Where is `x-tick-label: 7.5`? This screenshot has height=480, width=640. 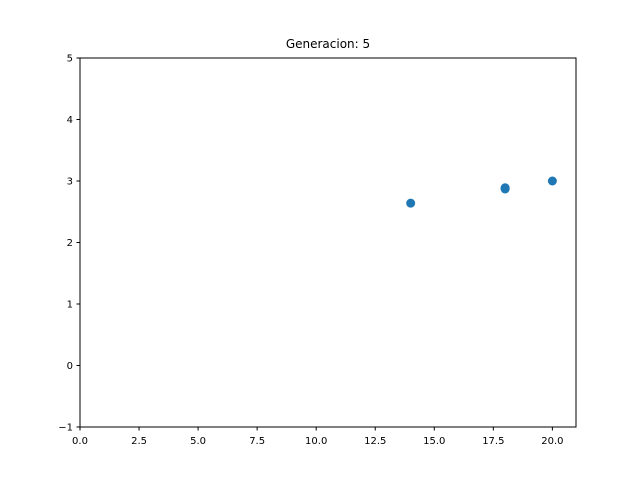 x-tick-label: 7.5 is located at coordinates (257, 441).